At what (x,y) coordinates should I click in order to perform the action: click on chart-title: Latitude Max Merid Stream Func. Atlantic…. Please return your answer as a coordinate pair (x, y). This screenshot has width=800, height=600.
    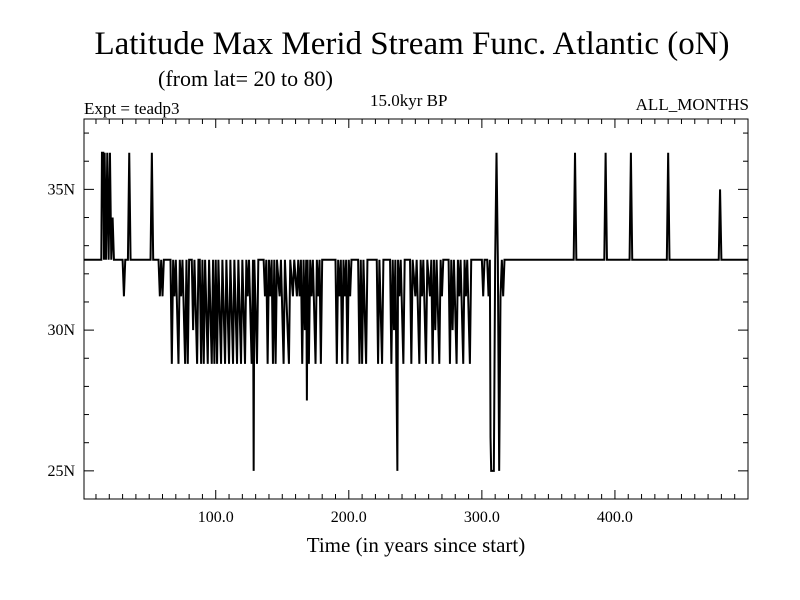
    Looking at the image, I should click on (412, 44).